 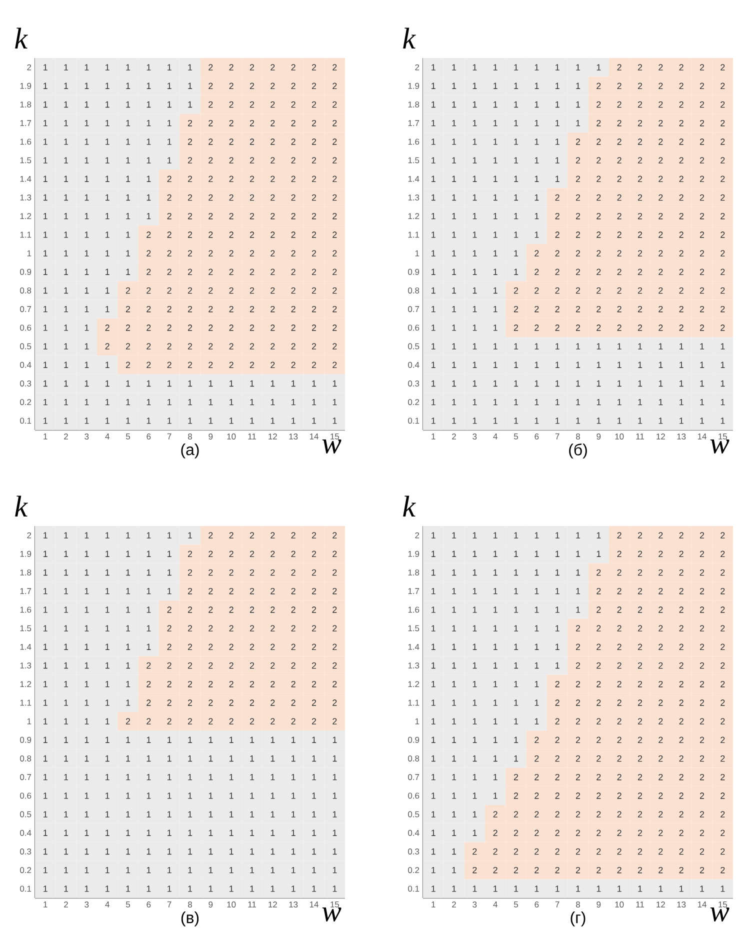 I want to click on y-tick-label: 0.5, so click(x=414, y=346).